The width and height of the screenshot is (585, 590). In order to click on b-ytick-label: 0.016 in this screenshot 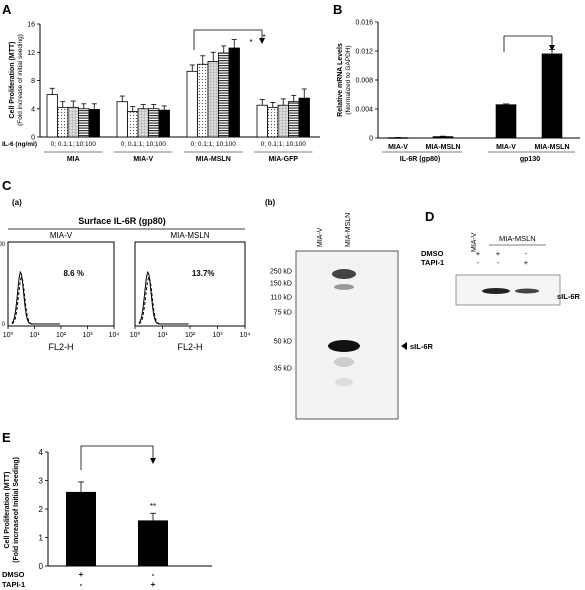, I will do `click(364, 23)`.